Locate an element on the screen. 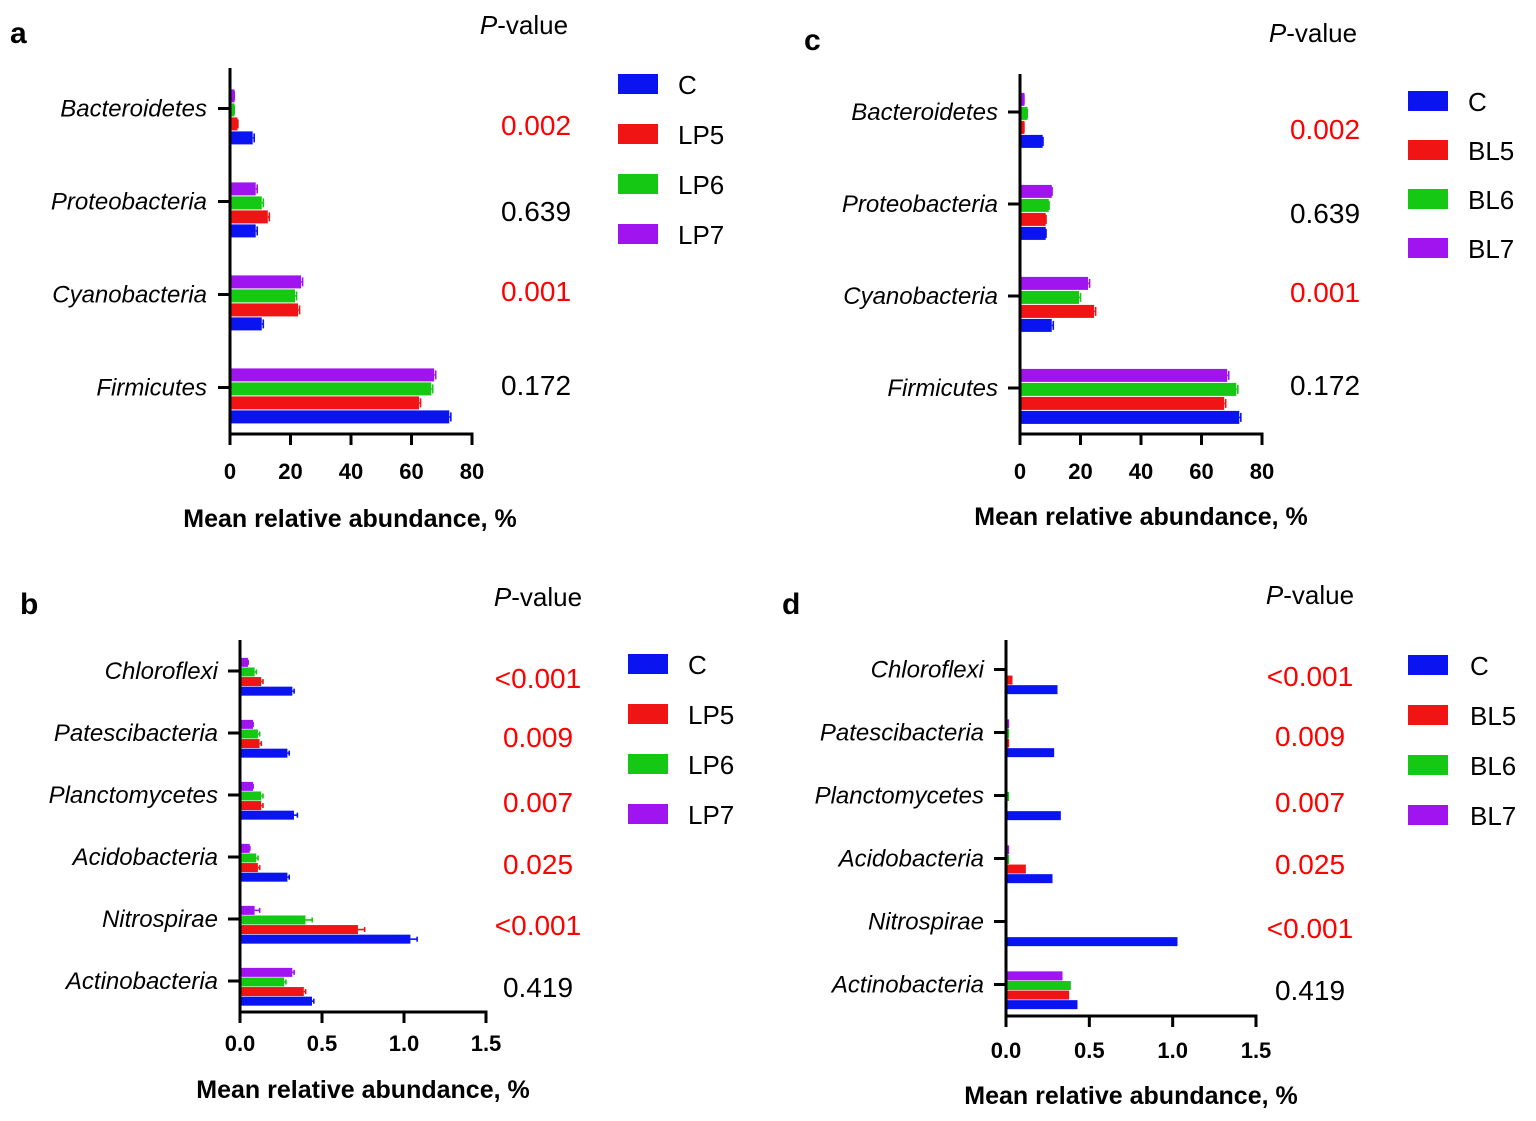 The image size is (1536, 1121). x-tick-label: 0.5 is located at coordinates (322, 1043).